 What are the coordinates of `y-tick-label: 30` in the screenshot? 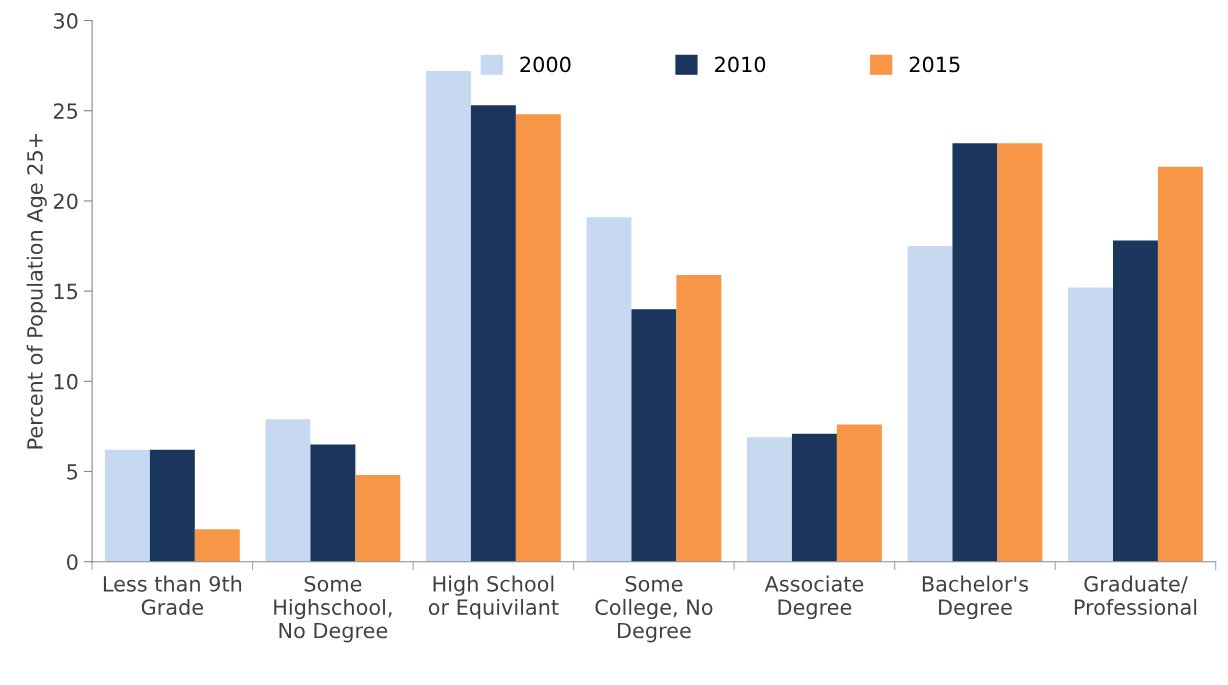 It's located at (65, 21).